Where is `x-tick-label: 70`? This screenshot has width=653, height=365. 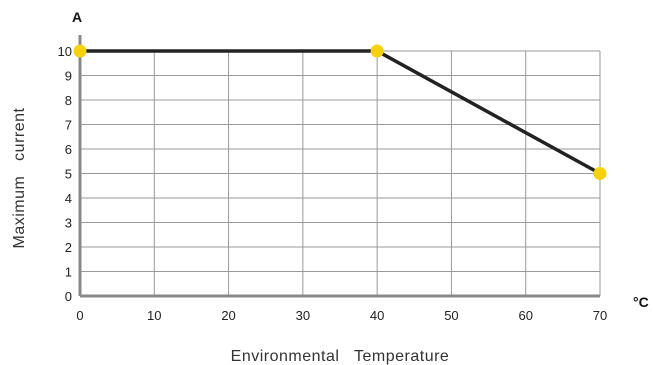
x-tick-label: 70 is located at coordinates (600, 315).